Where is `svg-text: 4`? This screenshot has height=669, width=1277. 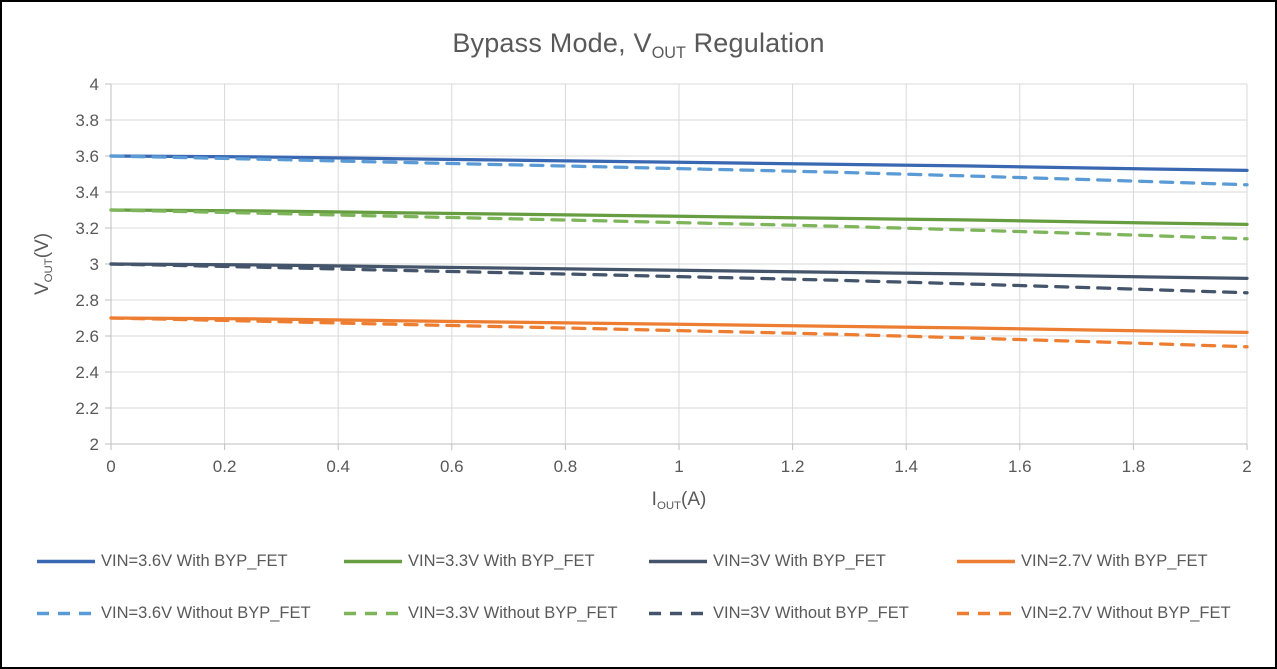
svg-text: 4 is located at coordinates (94, 84).